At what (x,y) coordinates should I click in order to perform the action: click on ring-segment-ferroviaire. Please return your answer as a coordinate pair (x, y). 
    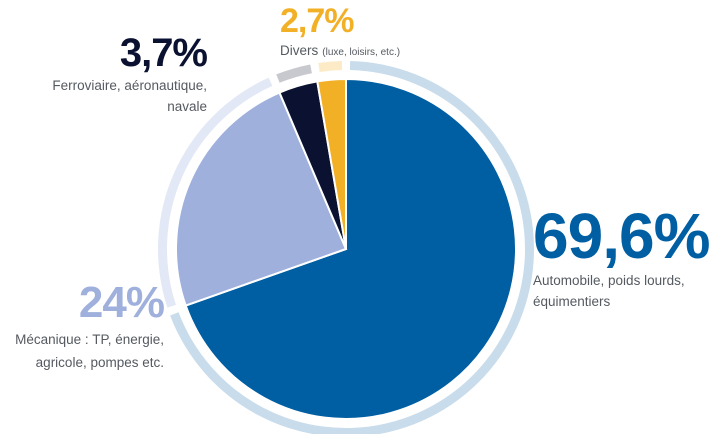
    Looking at the image, I should click on (294, 73).